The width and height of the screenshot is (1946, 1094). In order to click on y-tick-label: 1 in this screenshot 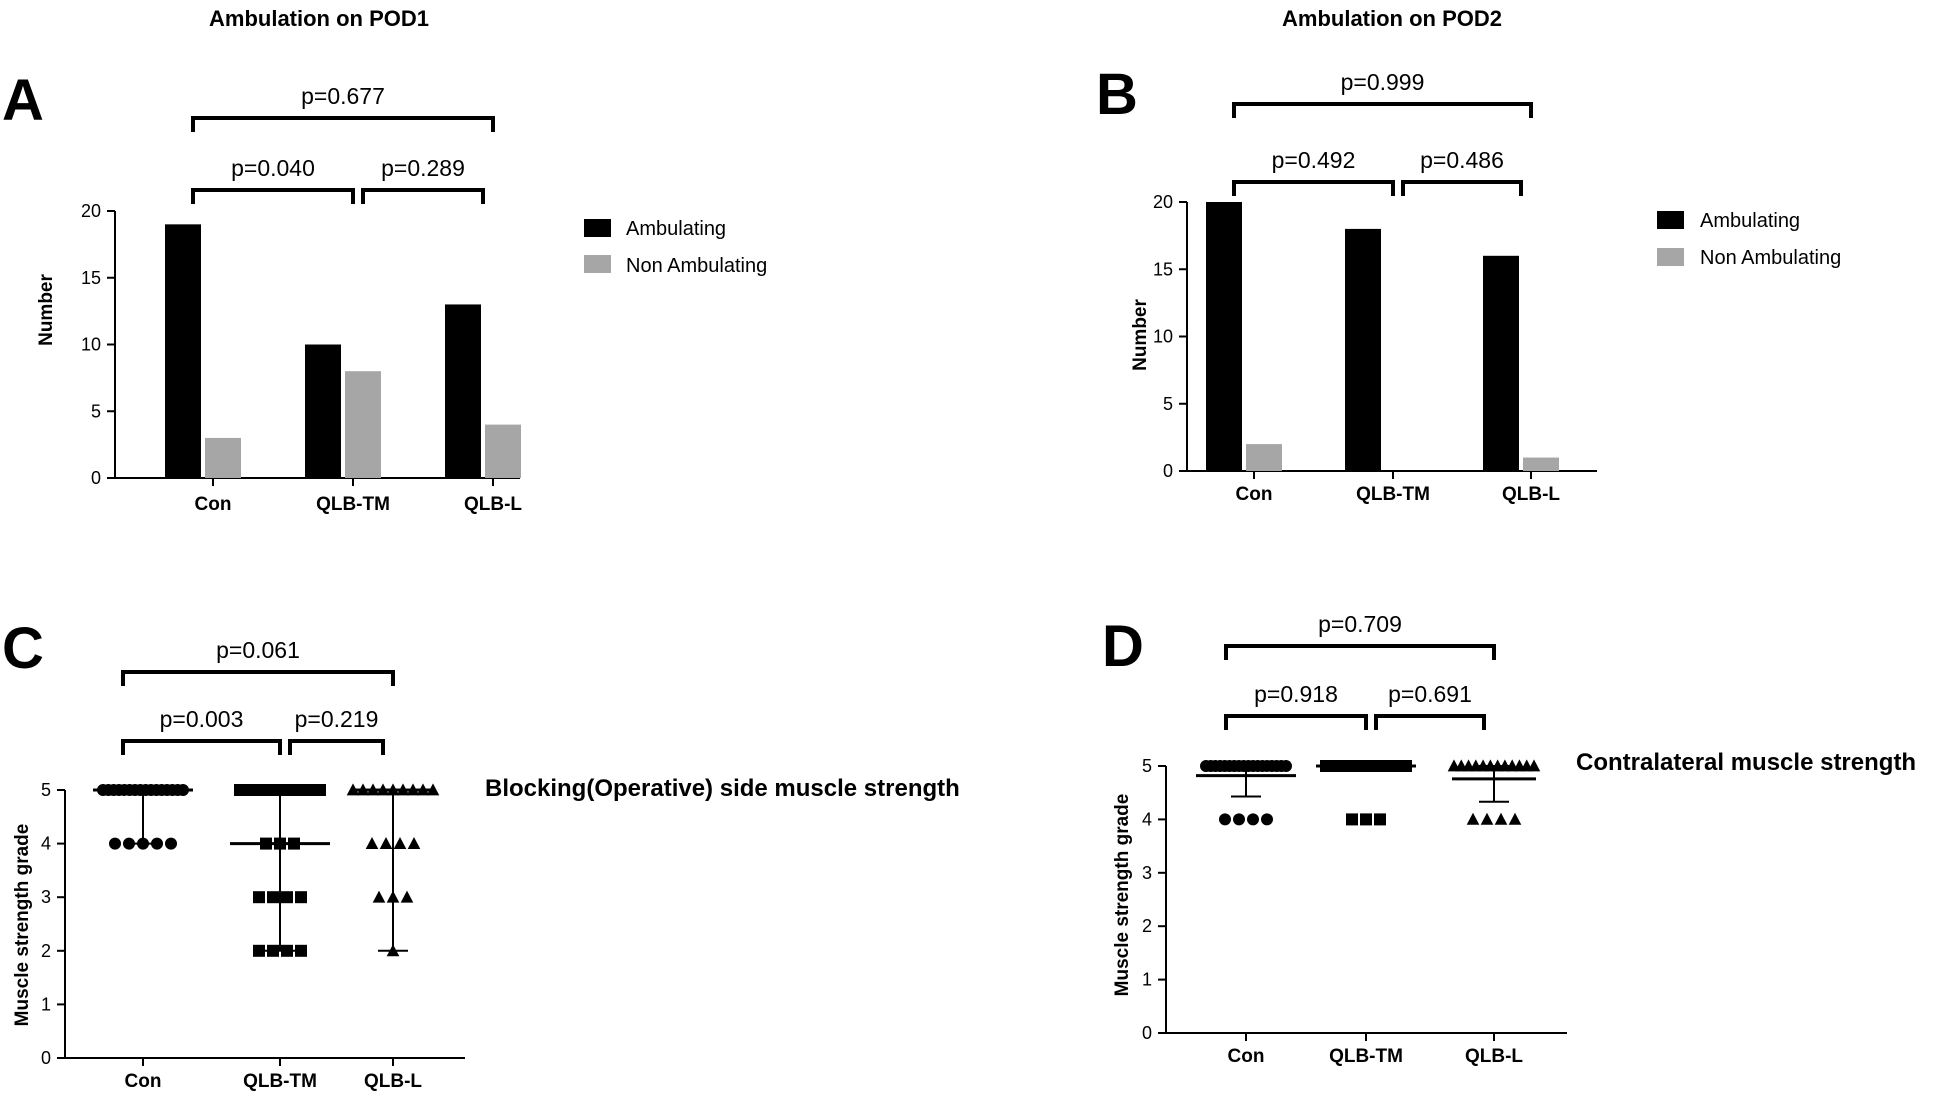, I will do `click(46, 1004)`.